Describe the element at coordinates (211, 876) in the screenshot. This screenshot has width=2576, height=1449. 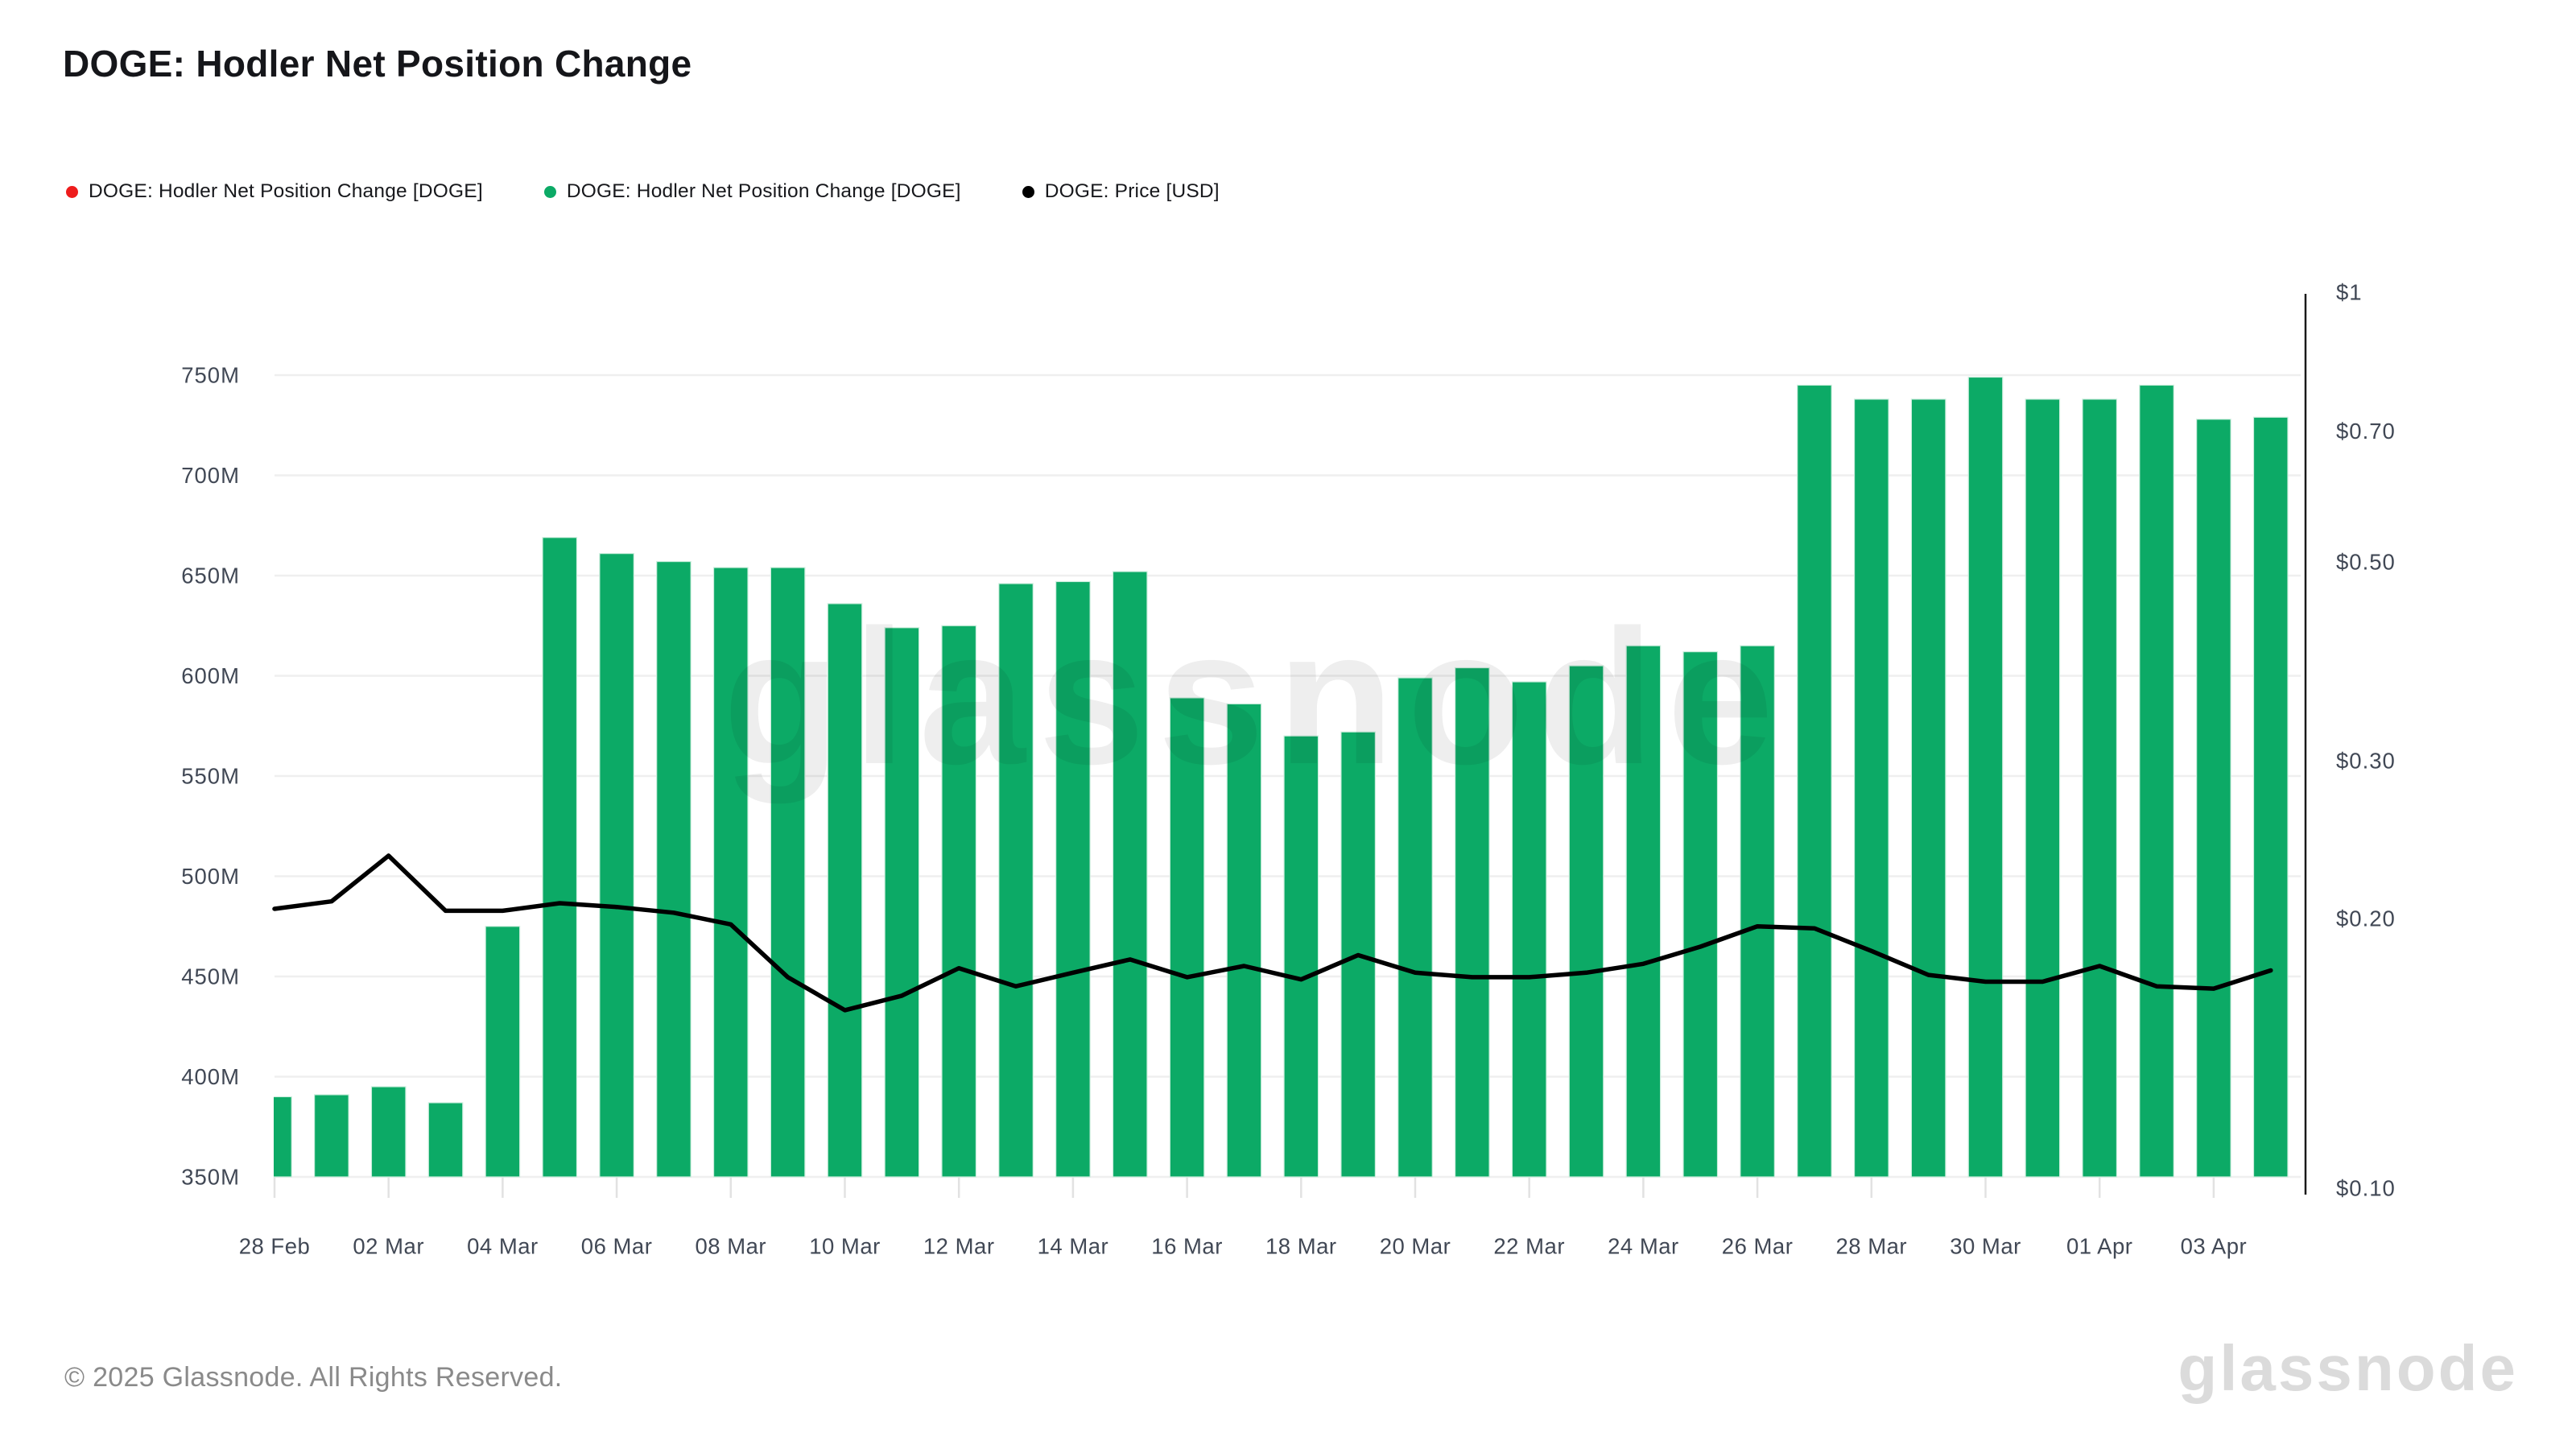
I see `left-axis-tick-label: 500M` at that location.